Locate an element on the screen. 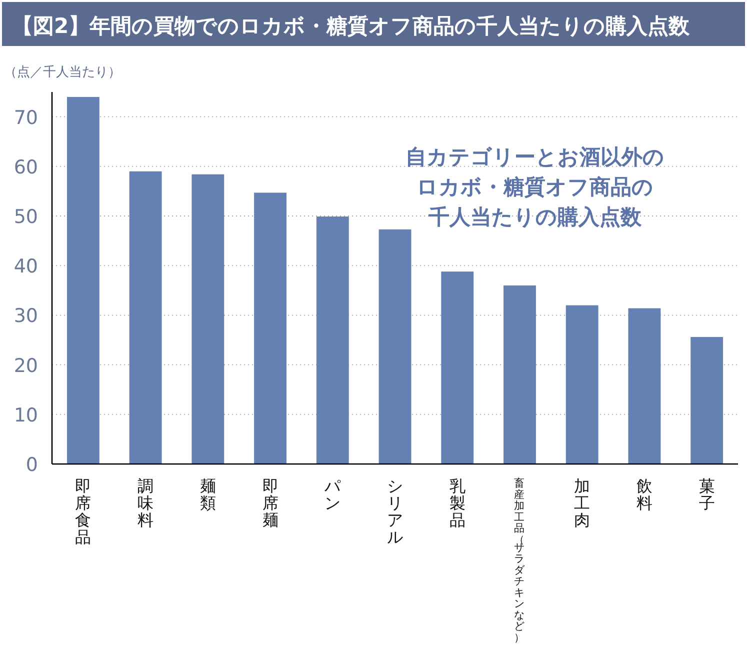 The height and width of the screenshot is (645, 747). y-tick-label: 0 is located at coordinates (32, 465).